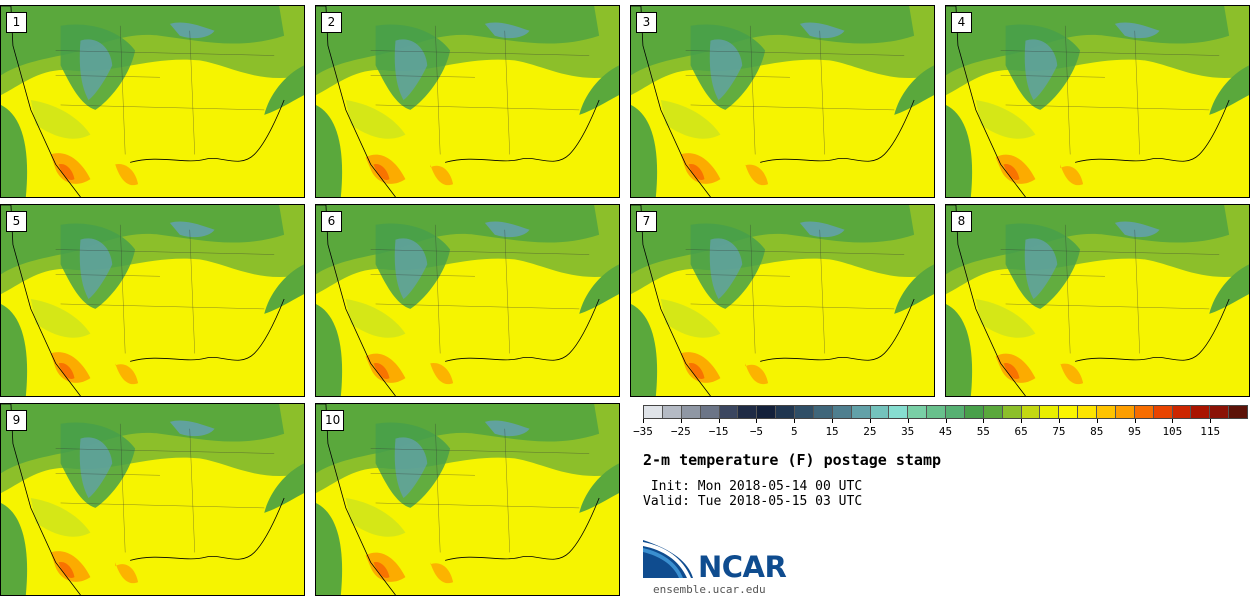 This screenshot has width=1260, height=597. Describe the element at coordinates (908, 431) in the screenshot. I see `colorbar-tick-label: 35` at that location.